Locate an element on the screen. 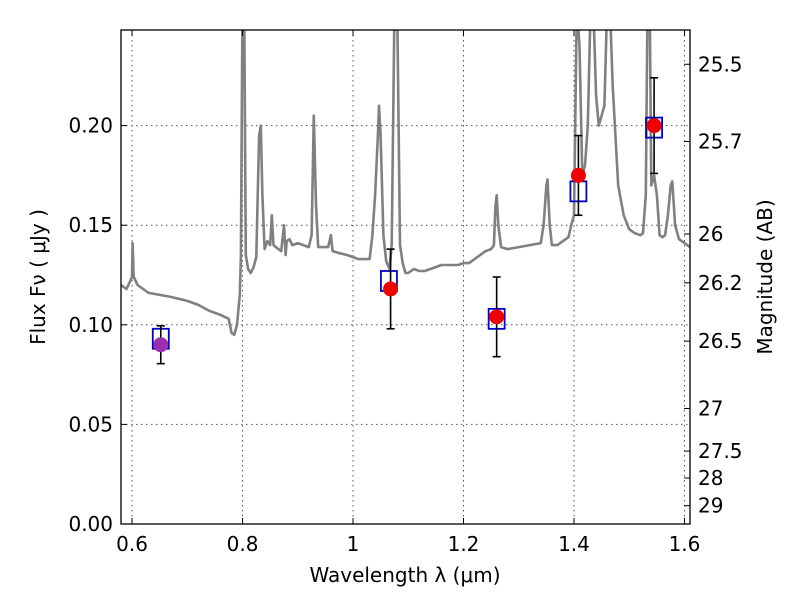 The height and width of the screenshot is (600, 800). right-tick-label: 26 is located at coordinates (710, 234).